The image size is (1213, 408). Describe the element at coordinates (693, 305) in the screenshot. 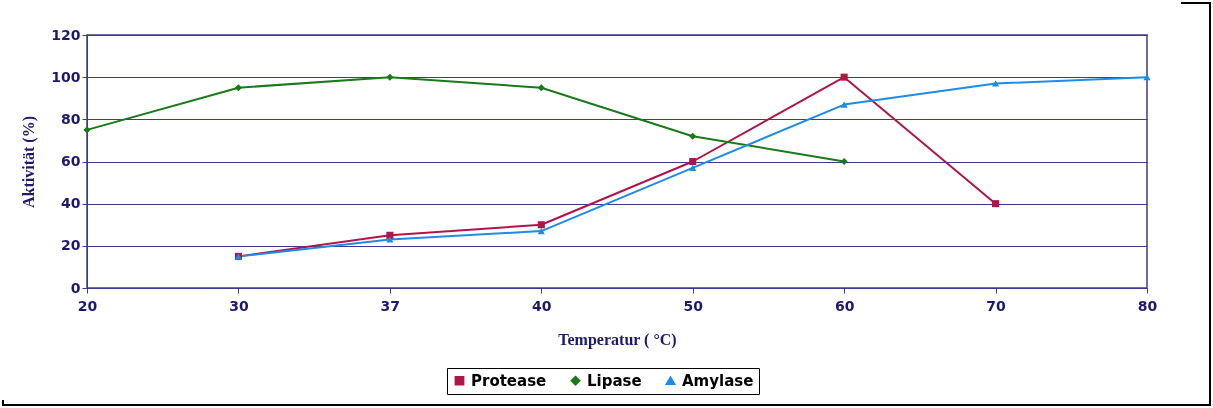

I see `x-tick-label: 50` at that location.